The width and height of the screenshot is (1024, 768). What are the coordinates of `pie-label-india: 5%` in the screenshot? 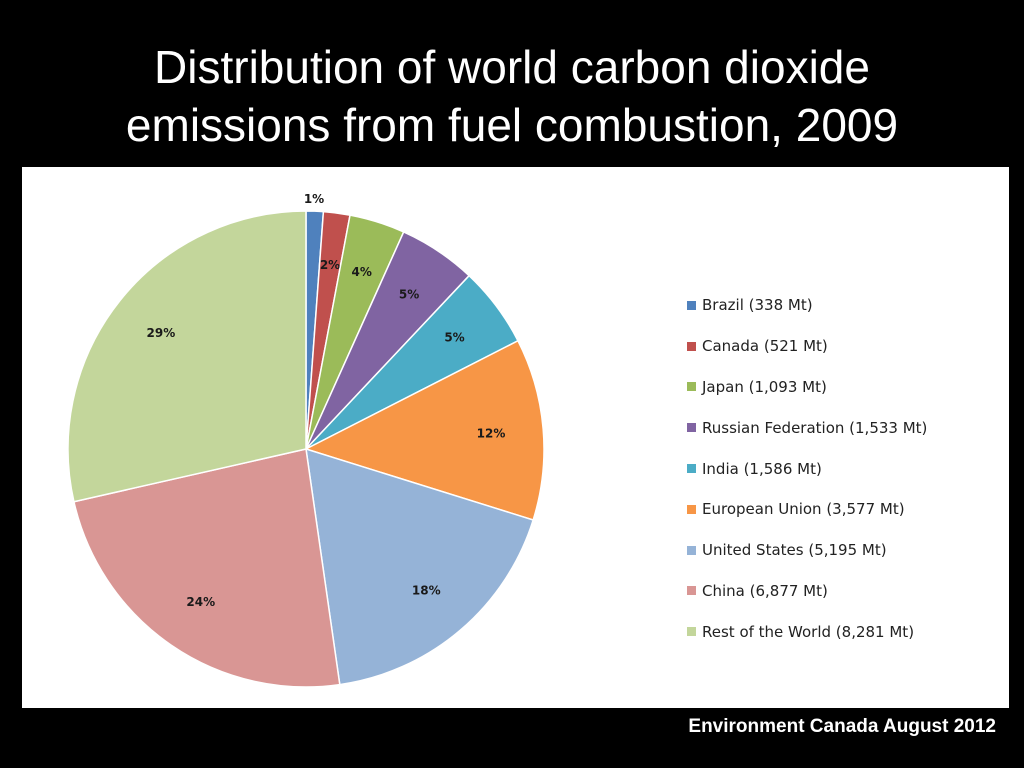 It's located at (454, 338).